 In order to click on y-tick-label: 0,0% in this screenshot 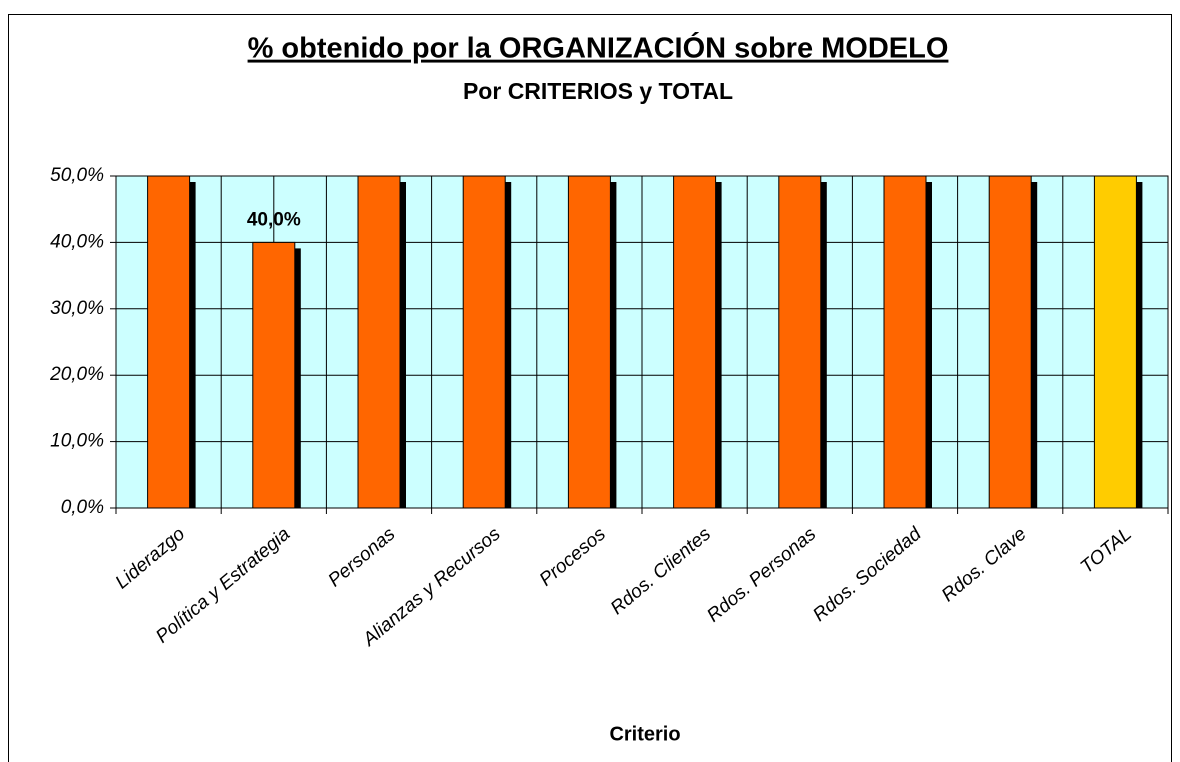, I will do `click(82, 507)`.